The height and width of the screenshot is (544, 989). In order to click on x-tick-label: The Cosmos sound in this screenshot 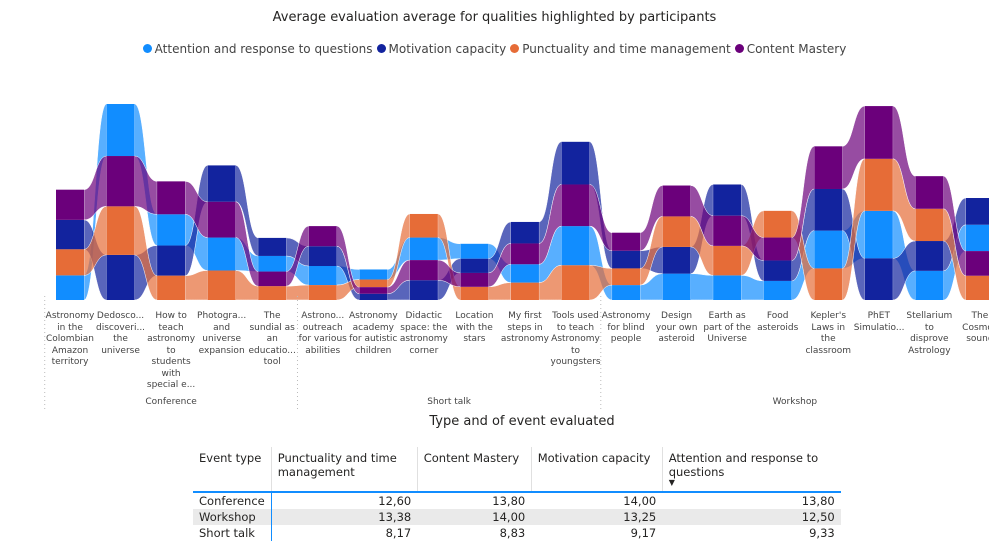, I will do `click(975, 327)`.